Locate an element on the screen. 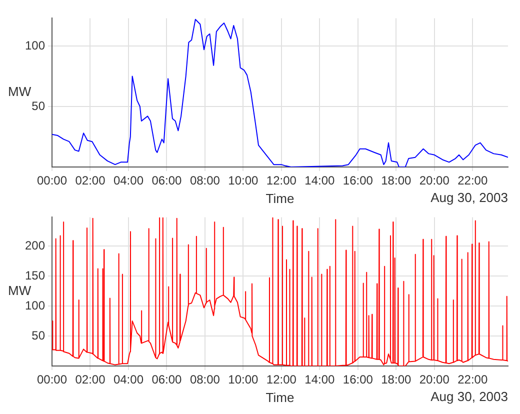 The height and width of the screenshot is (414, 520). y-tick-label: 150 is located at coordinates (35, 275).